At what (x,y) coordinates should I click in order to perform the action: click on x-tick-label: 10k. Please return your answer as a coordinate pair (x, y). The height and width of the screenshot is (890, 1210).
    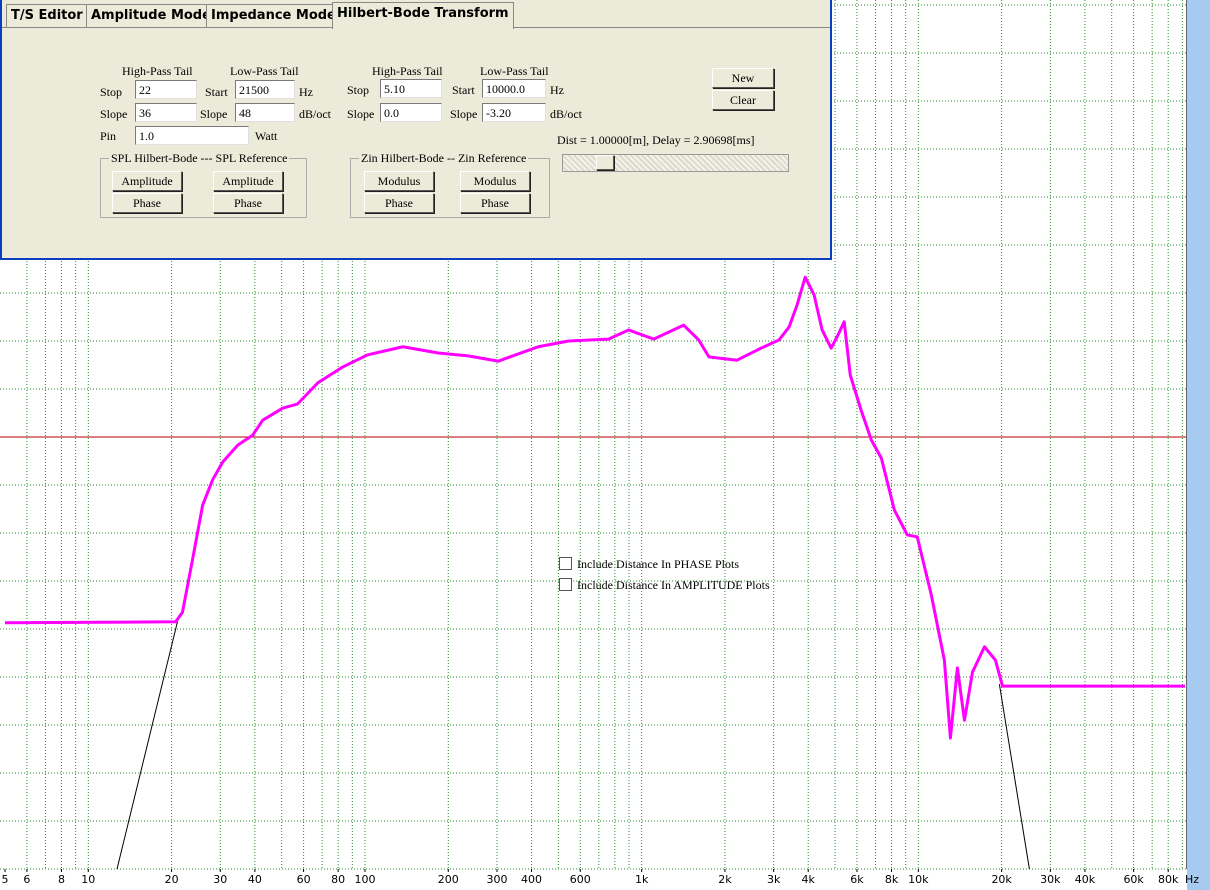
    Looking at the image, I should click on (918, 879).